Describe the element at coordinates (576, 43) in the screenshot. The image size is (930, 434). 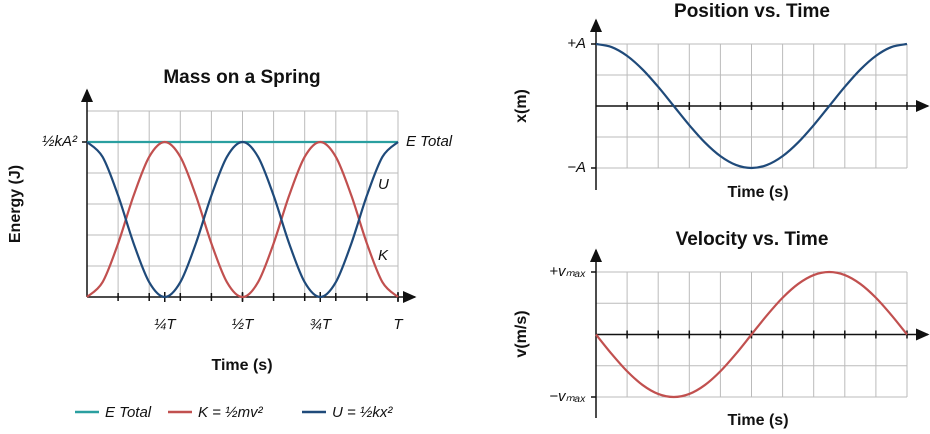
I see `y-tick-label: +A` at that location.